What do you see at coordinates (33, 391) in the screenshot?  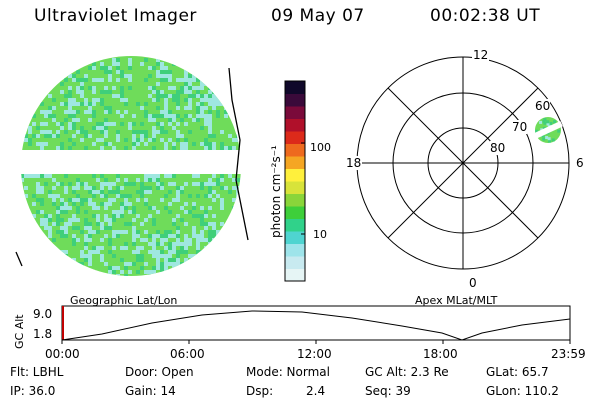 I see `ip-status: IP: 36.0` at bounding box center [33, 391].